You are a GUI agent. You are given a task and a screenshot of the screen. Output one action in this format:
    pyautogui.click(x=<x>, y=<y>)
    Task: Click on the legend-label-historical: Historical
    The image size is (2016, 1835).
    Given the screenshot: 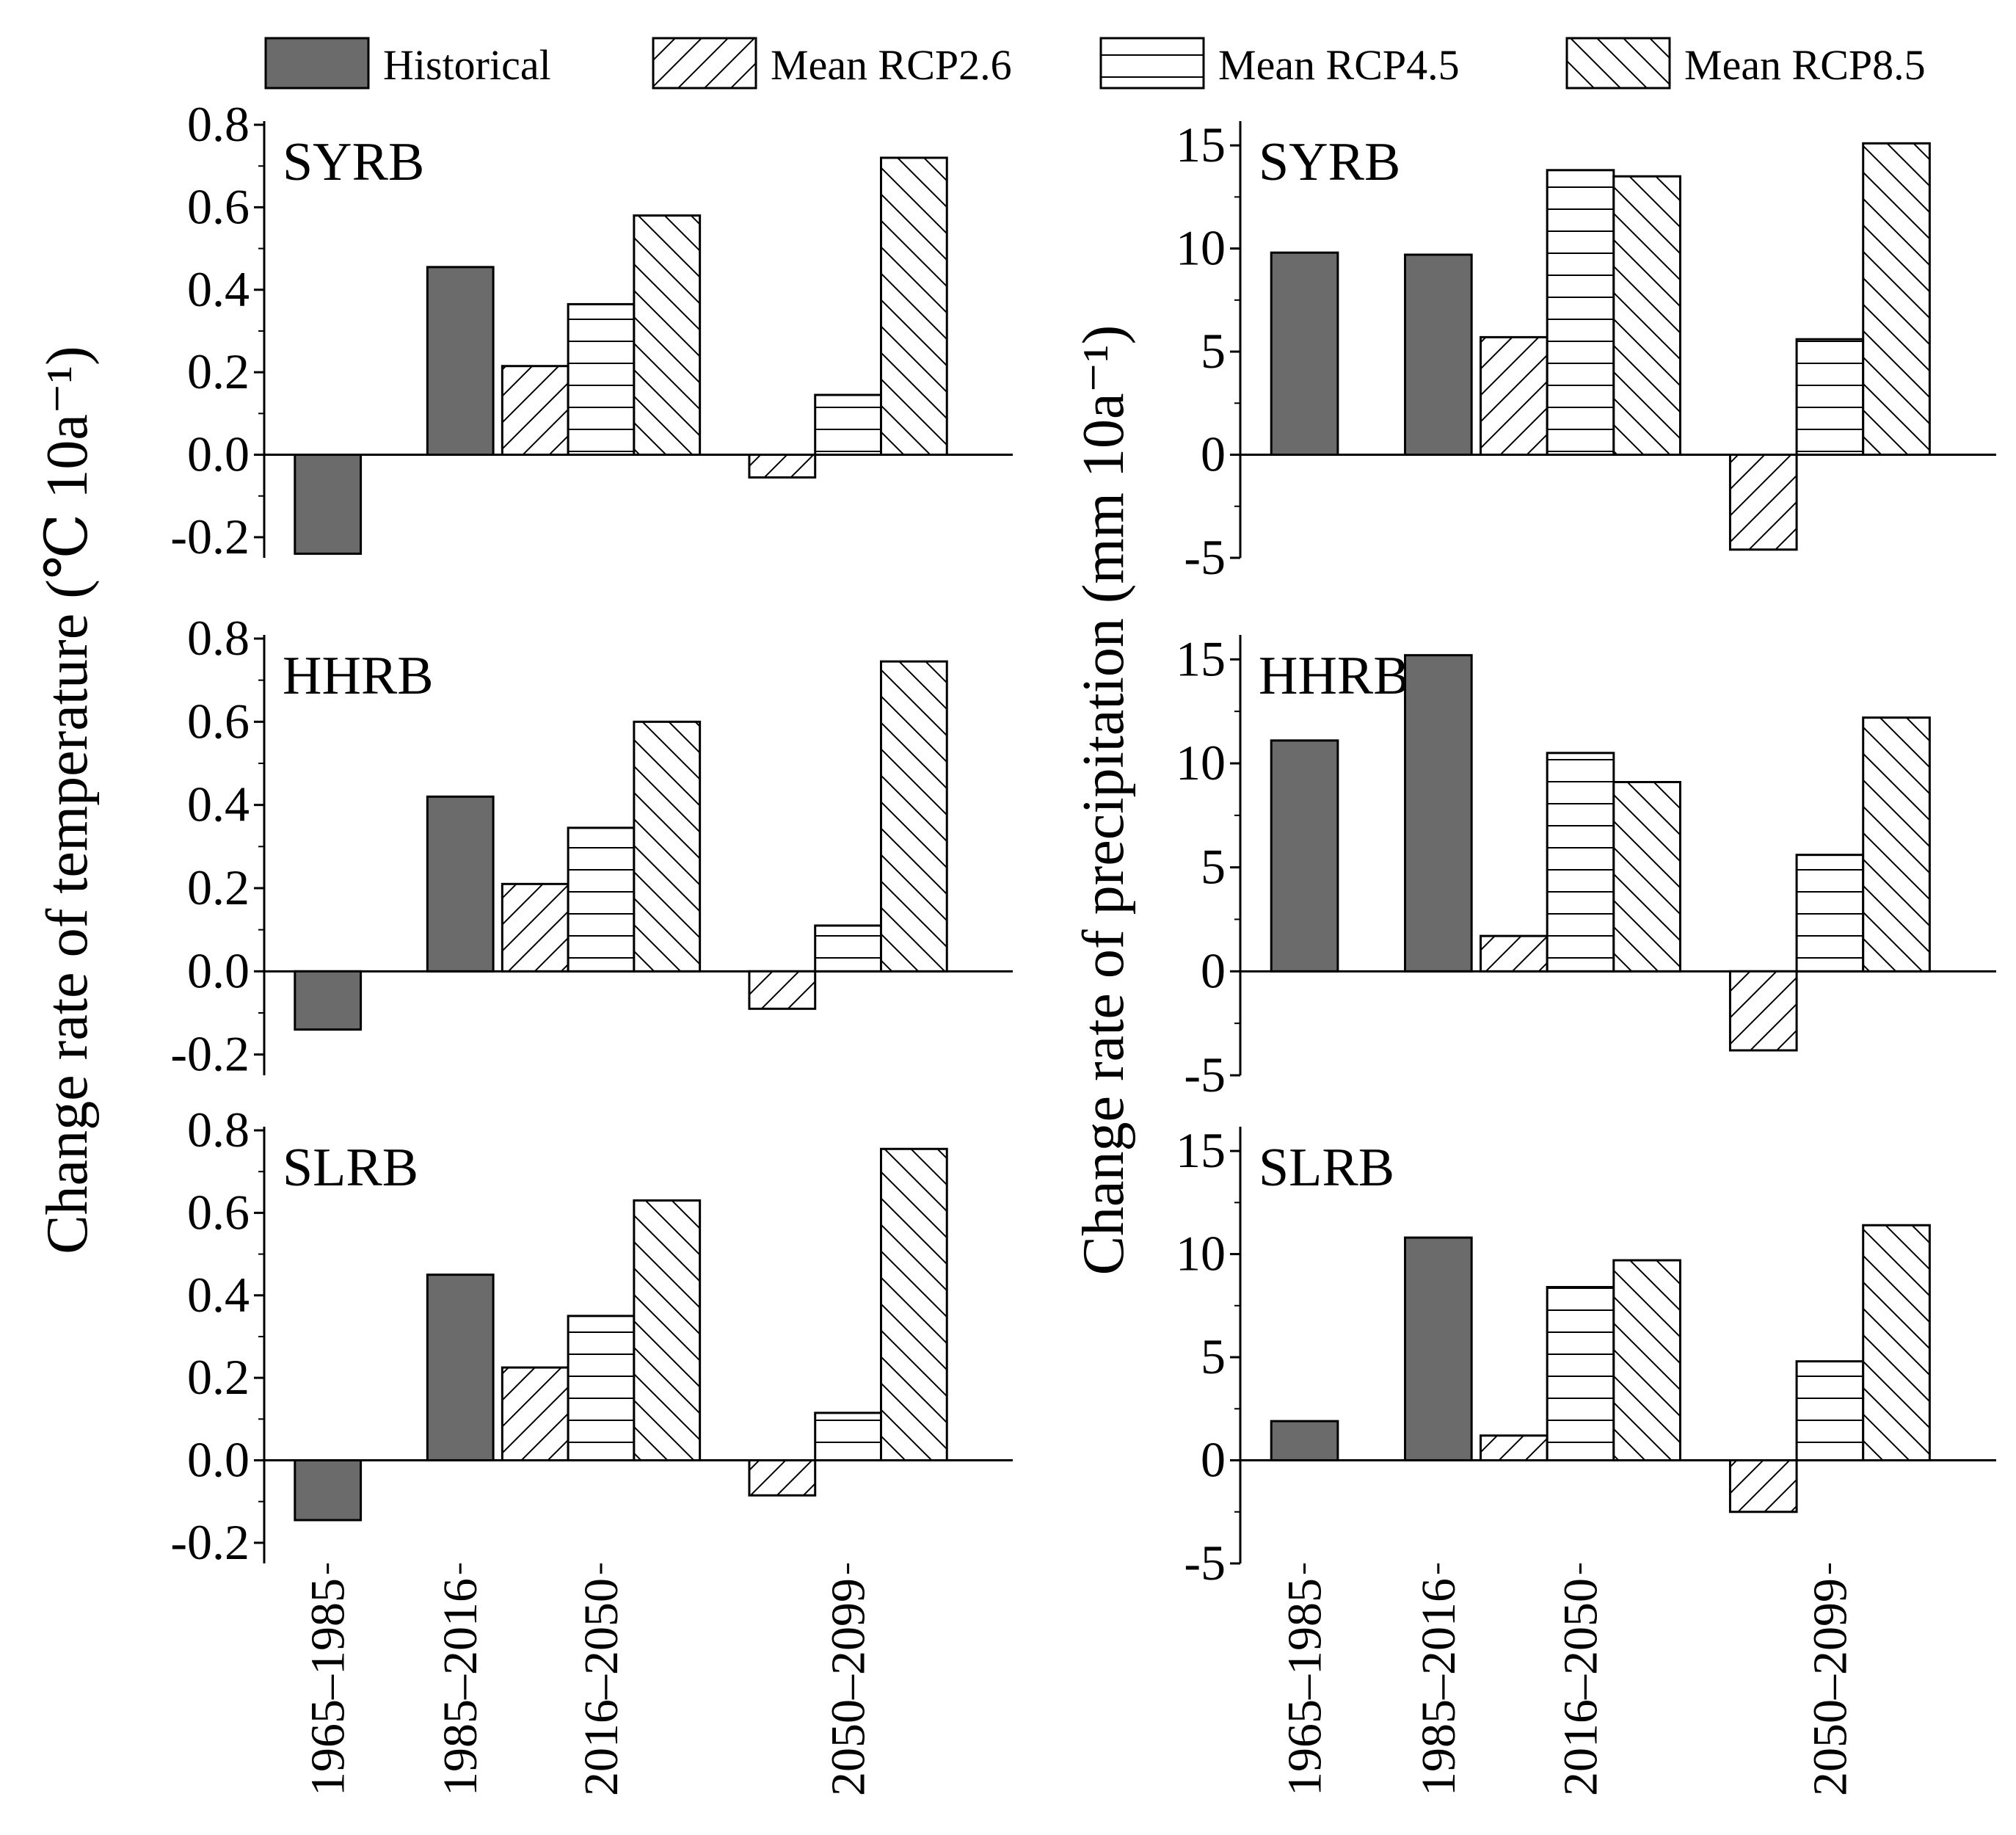 What is the action you would take?
    pyautogui.click(x=467, y=65)
    